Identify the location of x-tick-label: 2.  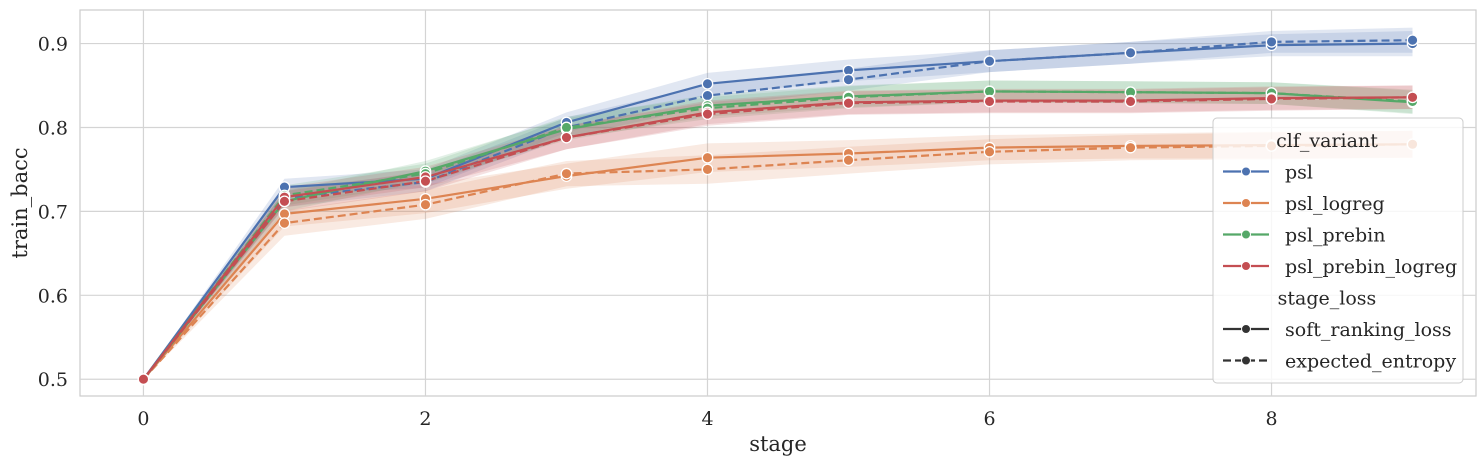
(425, 419).